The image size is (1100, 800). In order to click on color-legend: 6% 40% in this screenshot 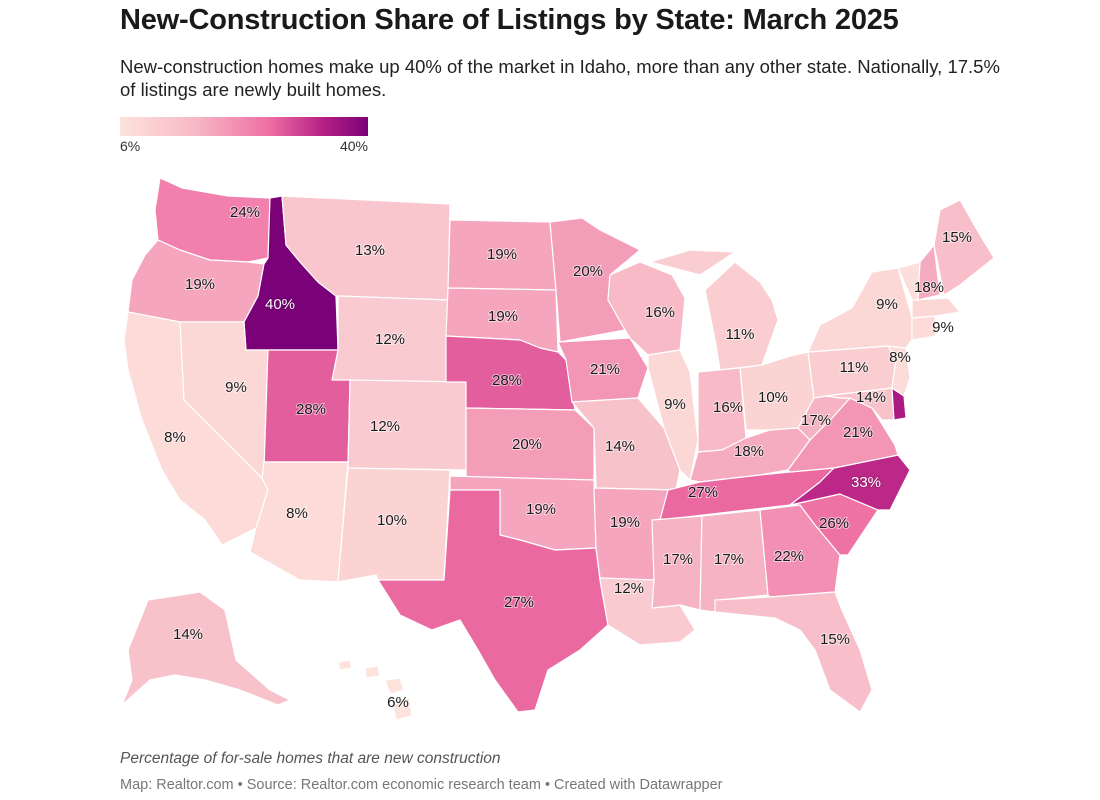, I will do `click(244, 137)`.